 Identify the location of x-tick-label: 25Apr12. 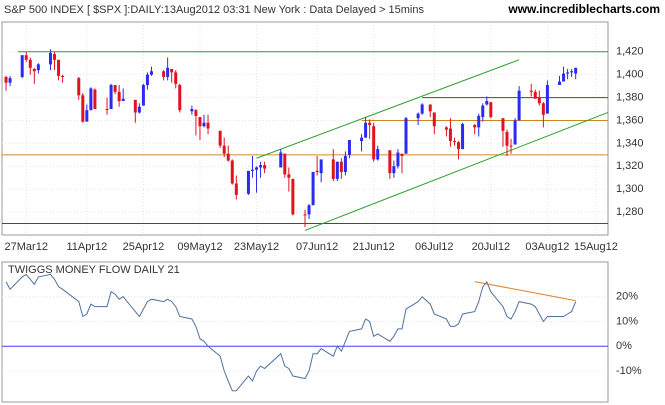
(144, 247).